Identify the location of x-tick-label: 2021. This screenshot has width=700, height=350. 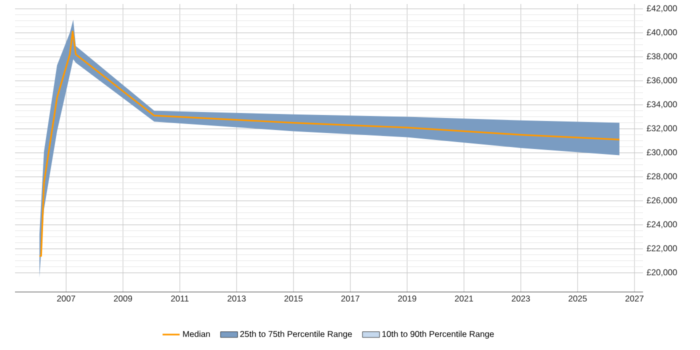
(464, 299).